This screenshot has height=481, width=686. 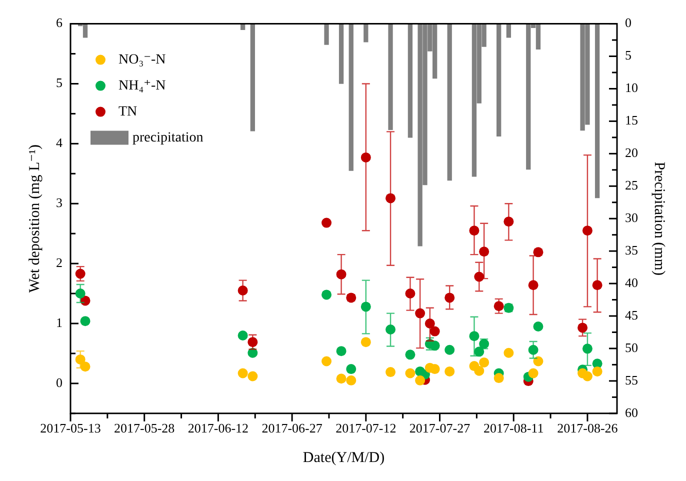 What do you see at coordinates (142, 86) in the screenshot?
I see `legend-label: NH₄⁺-N` at bounding box center [142, 86].